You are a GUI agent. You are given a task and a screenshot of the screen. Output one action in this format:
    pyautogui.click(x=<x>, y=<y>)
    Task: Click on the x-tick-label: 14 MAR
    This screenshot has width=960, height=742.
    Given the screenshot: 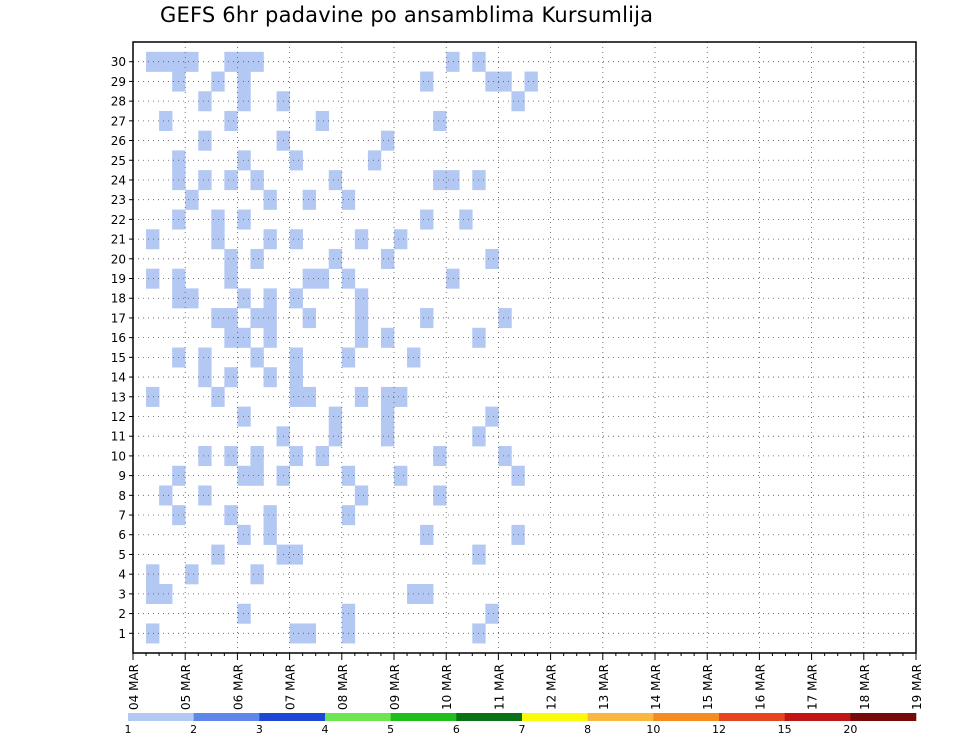 What is the action you would take?
    pyautogui.click(x=656, y=687)
    